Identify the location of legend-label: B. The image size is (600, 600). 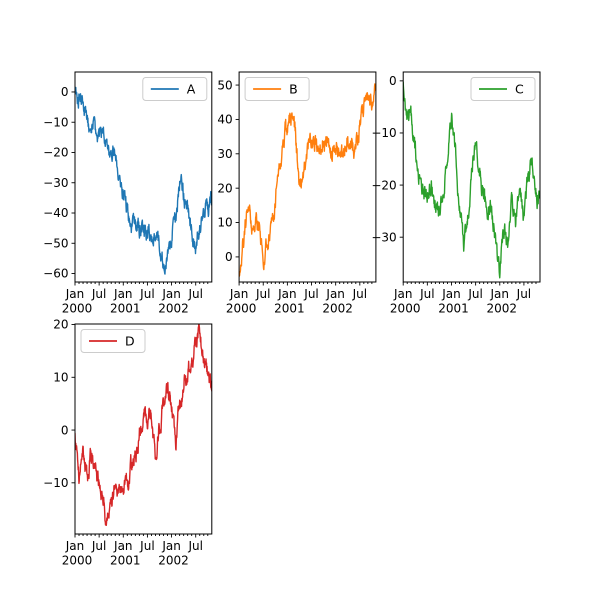
(293, 89).